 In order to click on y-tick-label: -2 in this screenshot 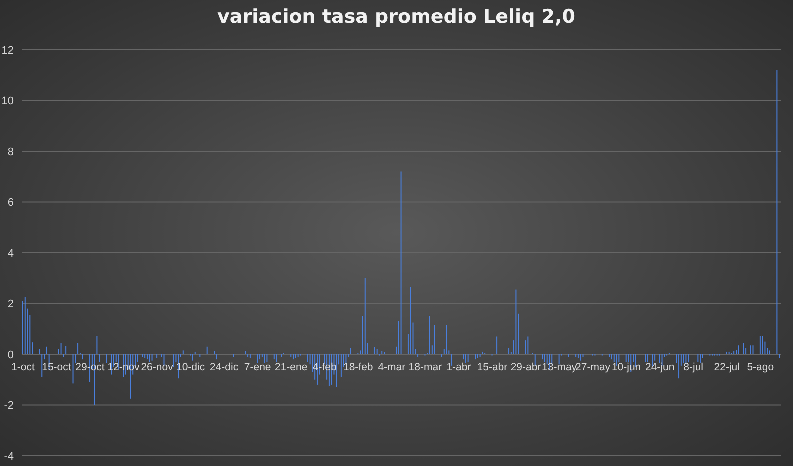, I will do `click(9, 406)`.